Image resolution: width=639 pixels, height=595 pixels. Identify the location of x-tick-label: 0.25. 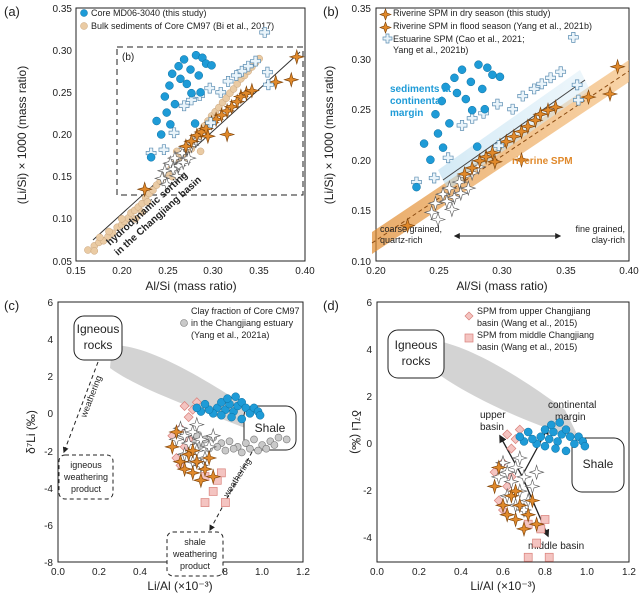
(439, 271).